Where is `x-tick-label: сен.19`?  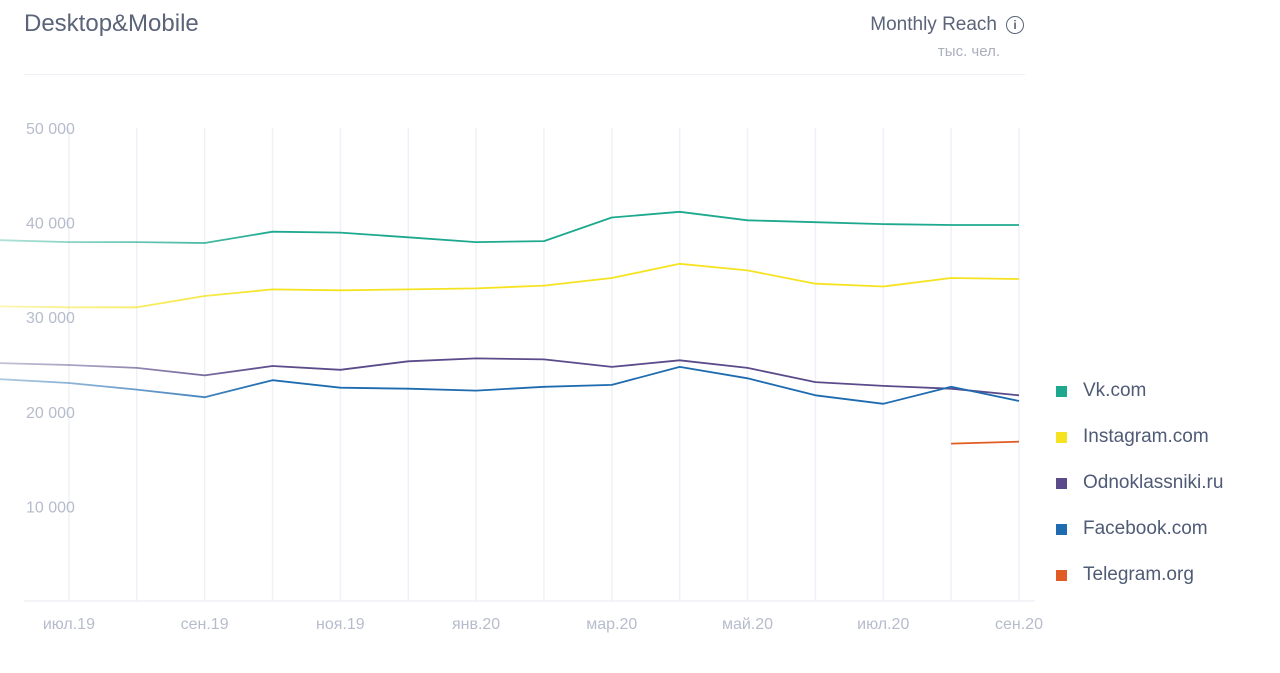
x-tick-label: сен.19 is located at coordinates (205, 624).